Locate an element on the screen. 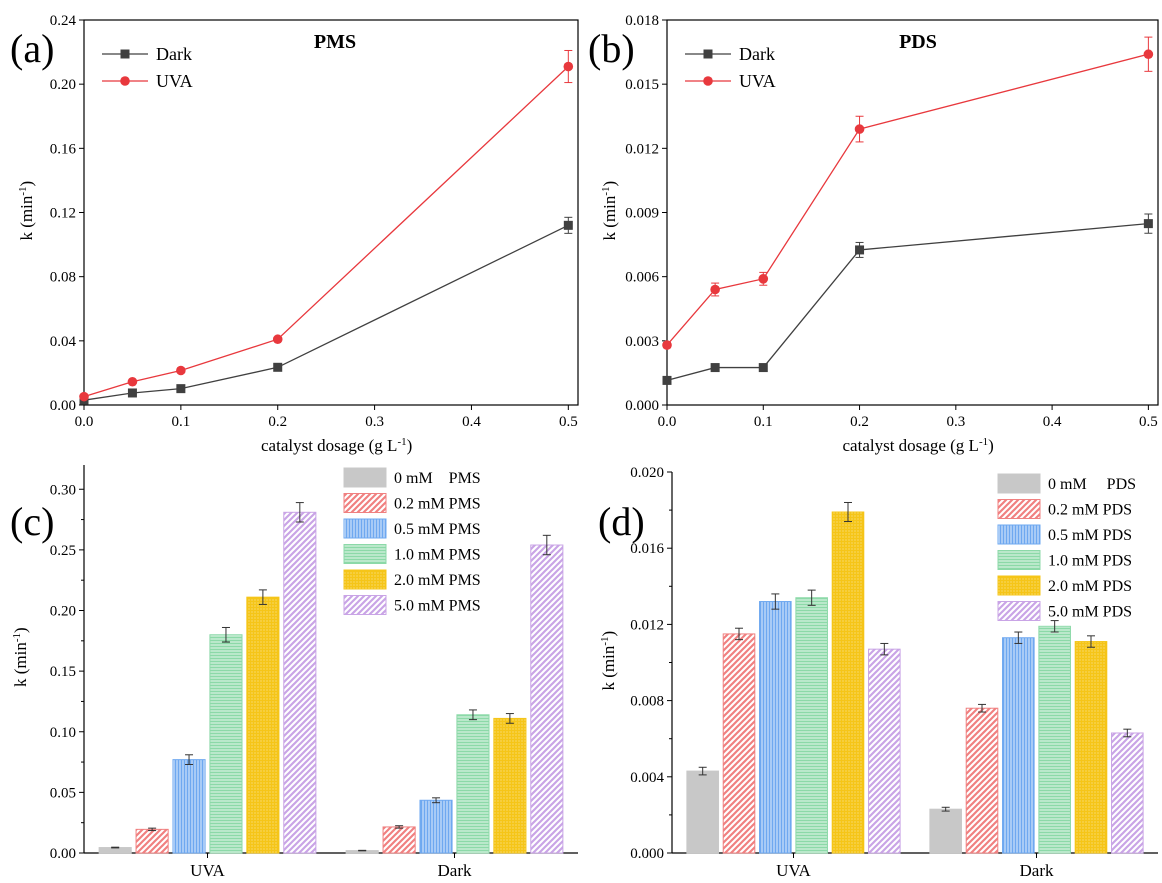 The height and width of the screenshot is (883, 1162). panel-label: (d) is located at coordinates (621, 521).